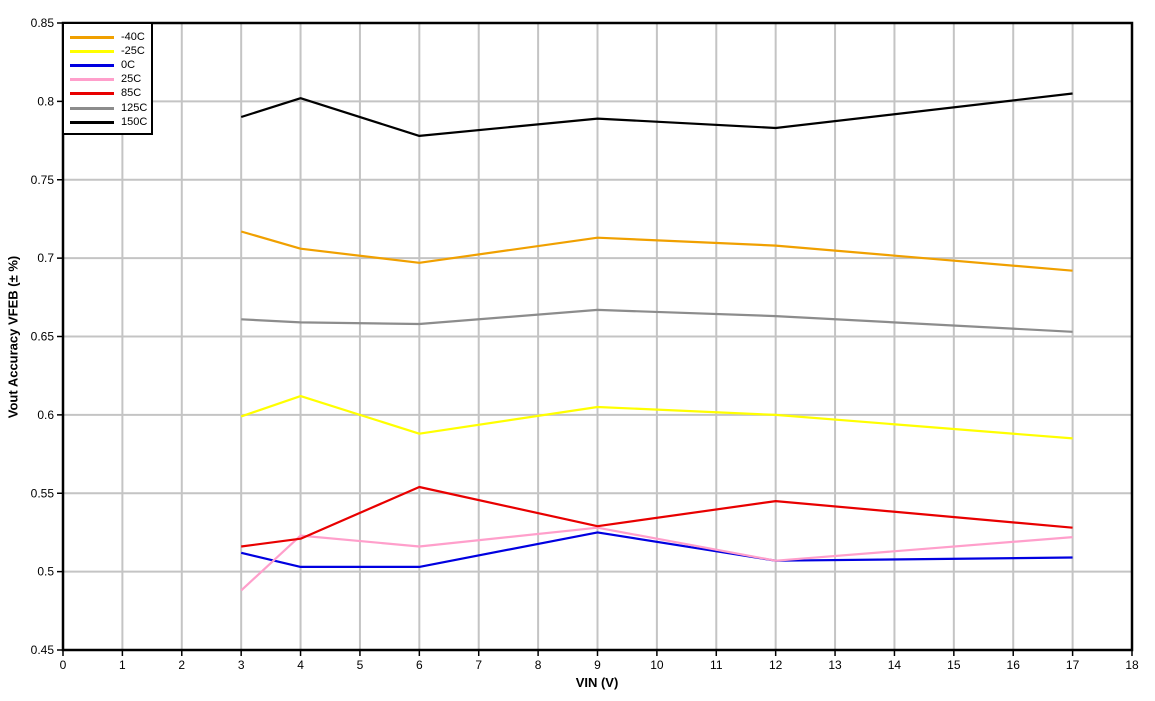 The height and width of the screenshot is (701, 1155). What do you see at coordinates (597, 665) in the screenshot?
I see `x-tick-label: 9` at bounding box center [597, 665].